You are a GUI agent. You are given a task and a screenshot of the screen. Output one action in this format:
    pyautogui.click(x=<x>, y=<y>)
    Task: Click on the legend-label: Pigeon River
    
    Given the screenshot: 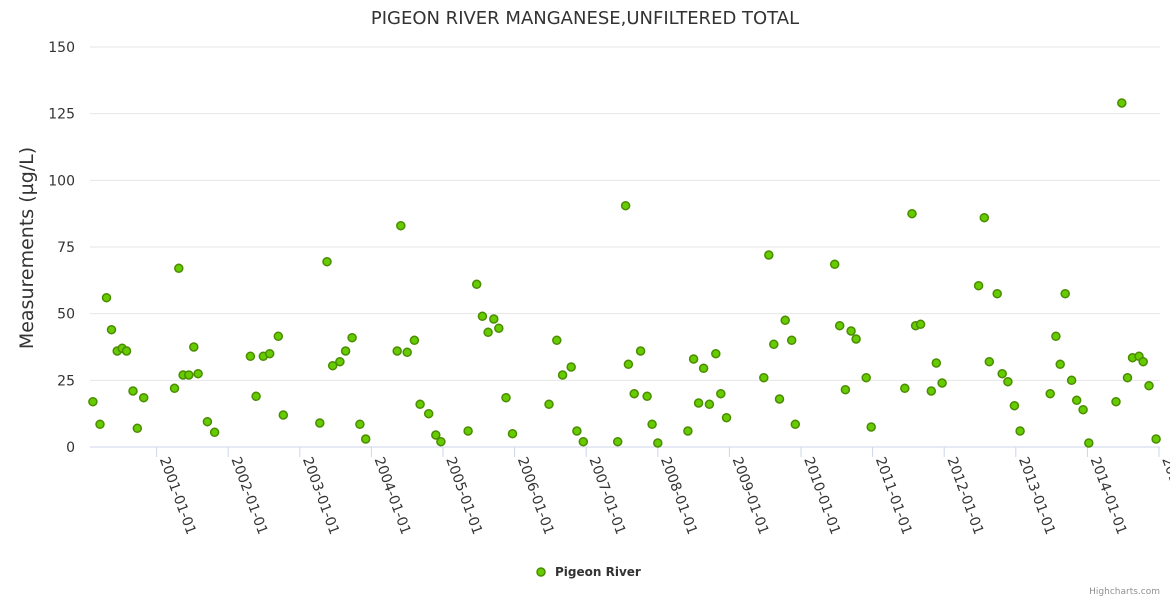 What is the action you would take?
    pyautogui.click(x=598, y=572)
    